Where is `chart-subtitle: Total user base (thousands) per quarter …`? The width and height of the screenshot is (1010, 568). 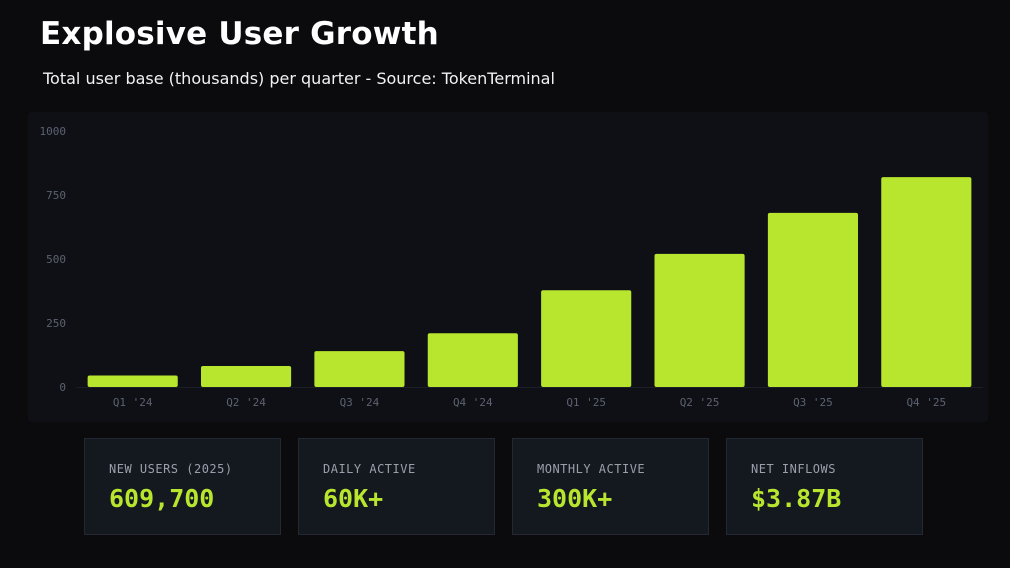
chart-subtitle: Total user base (thousands) per quarter … is located at coordinates (299, 78).